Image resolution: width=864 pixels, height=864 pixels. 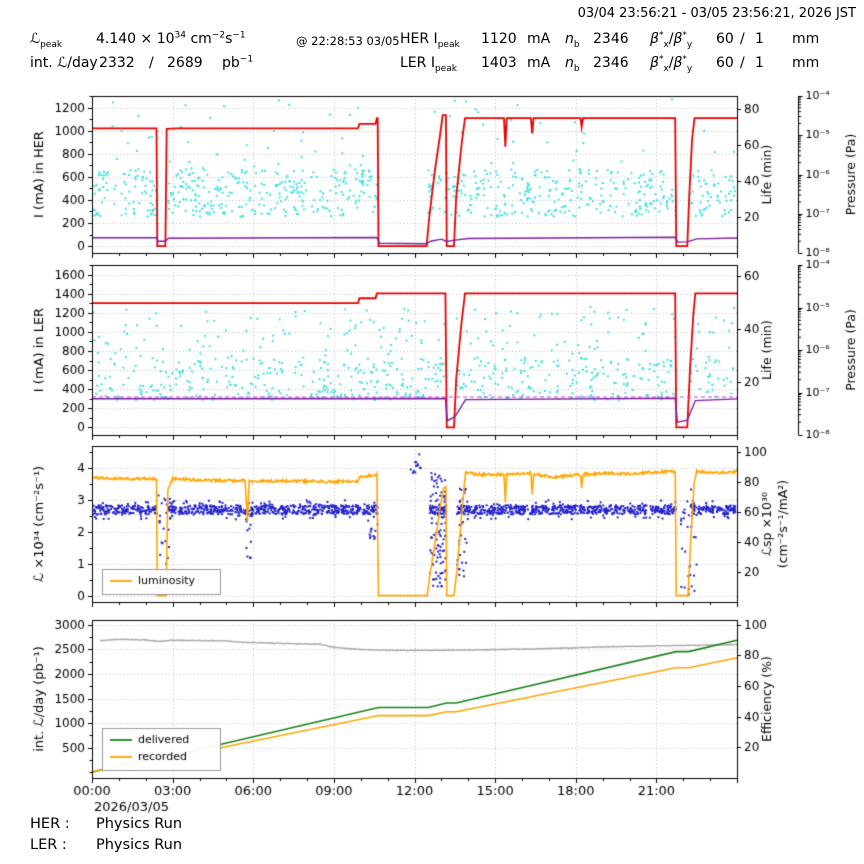 What do you see at coordinates (50, 824) in the screenshot?
I see `her-run-label: HER :` at bounding box center [50, 824].